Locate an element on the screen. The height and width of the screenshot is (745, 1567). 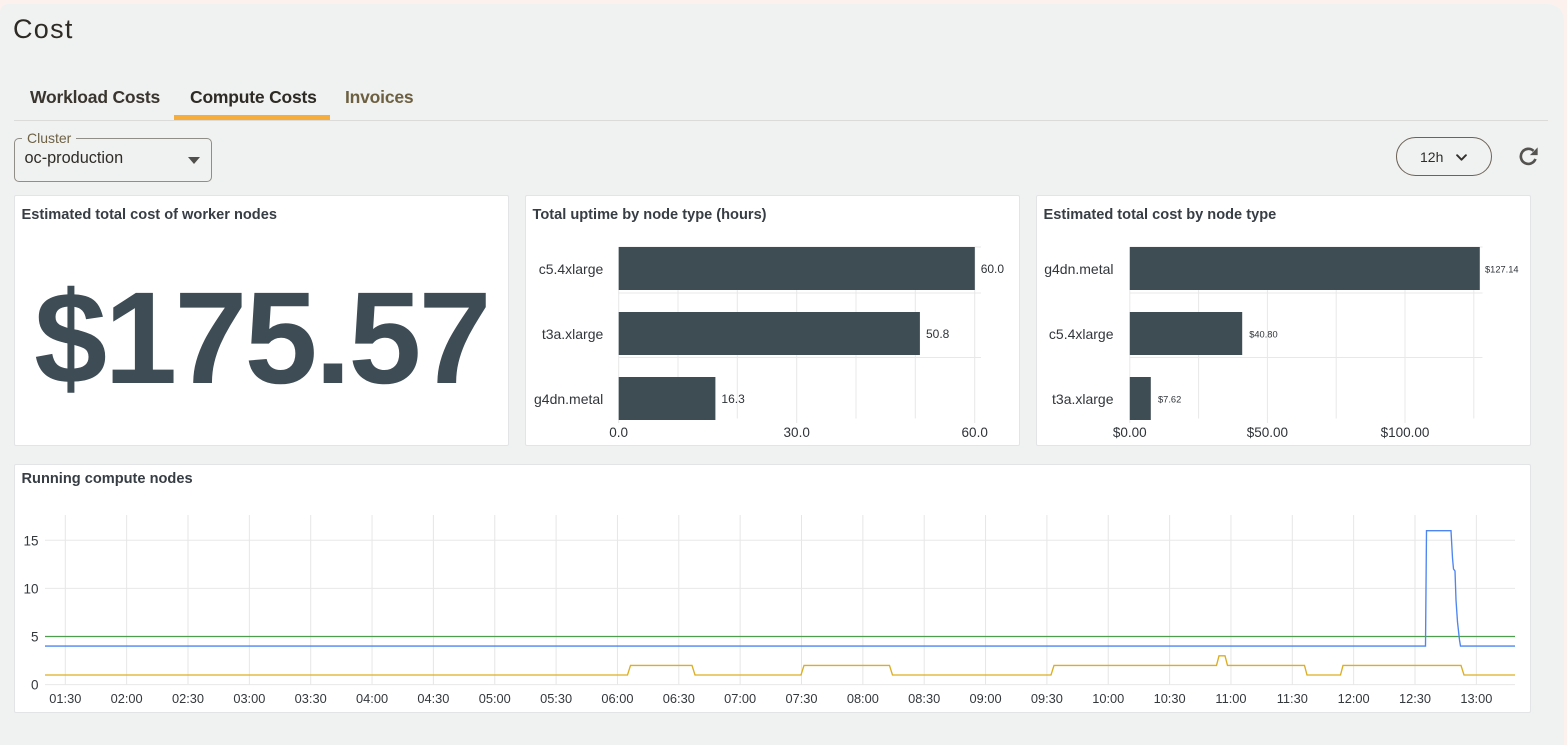
svg-text: 04:00 is located at coordinates (372, 698).